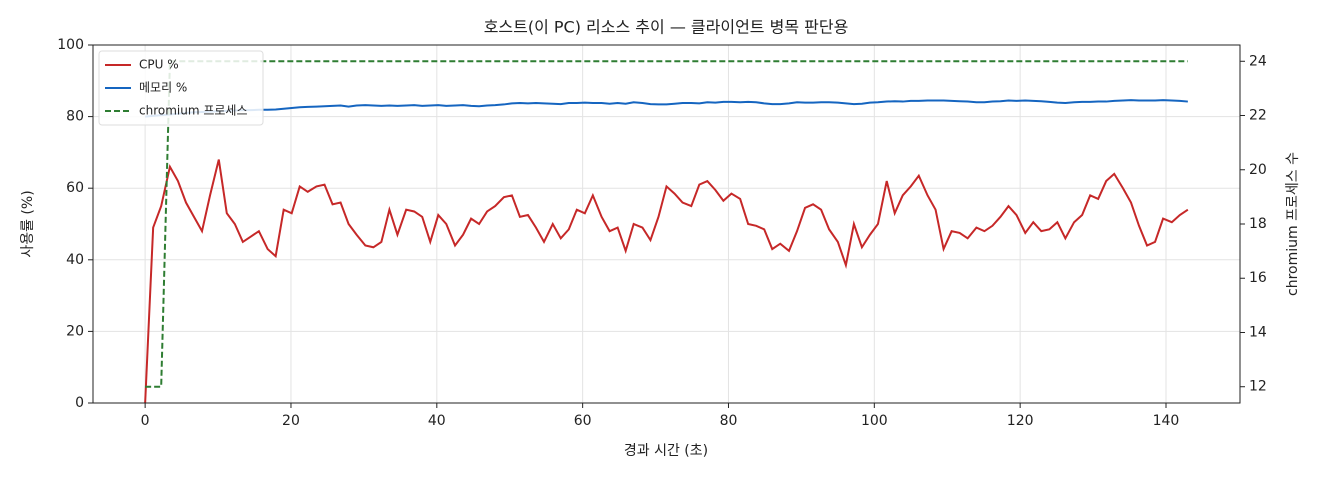 This screenshot has height=484, width=1320. I want to click on legend-label: chromium 프로세스, so click(193, 111).